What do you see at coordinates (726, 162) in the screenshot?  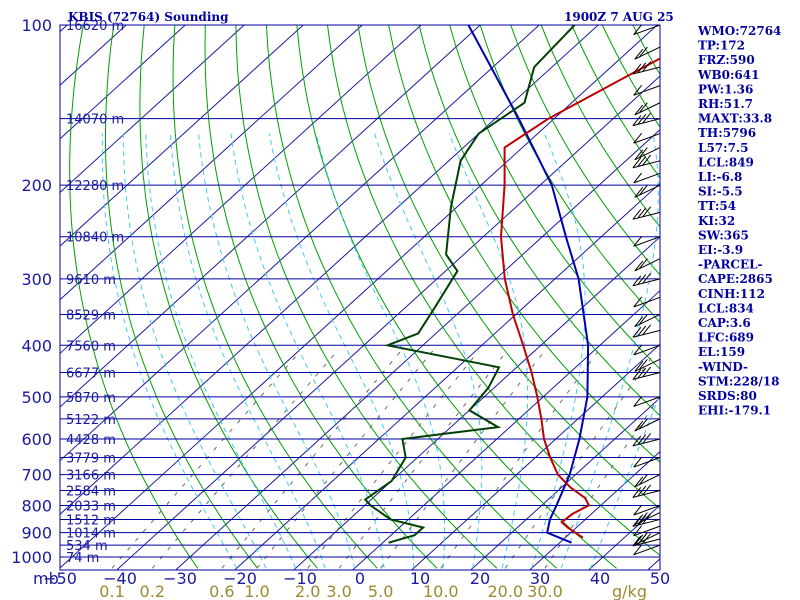 I see `index-line: LCL:849` at bounding box center [726, 162].